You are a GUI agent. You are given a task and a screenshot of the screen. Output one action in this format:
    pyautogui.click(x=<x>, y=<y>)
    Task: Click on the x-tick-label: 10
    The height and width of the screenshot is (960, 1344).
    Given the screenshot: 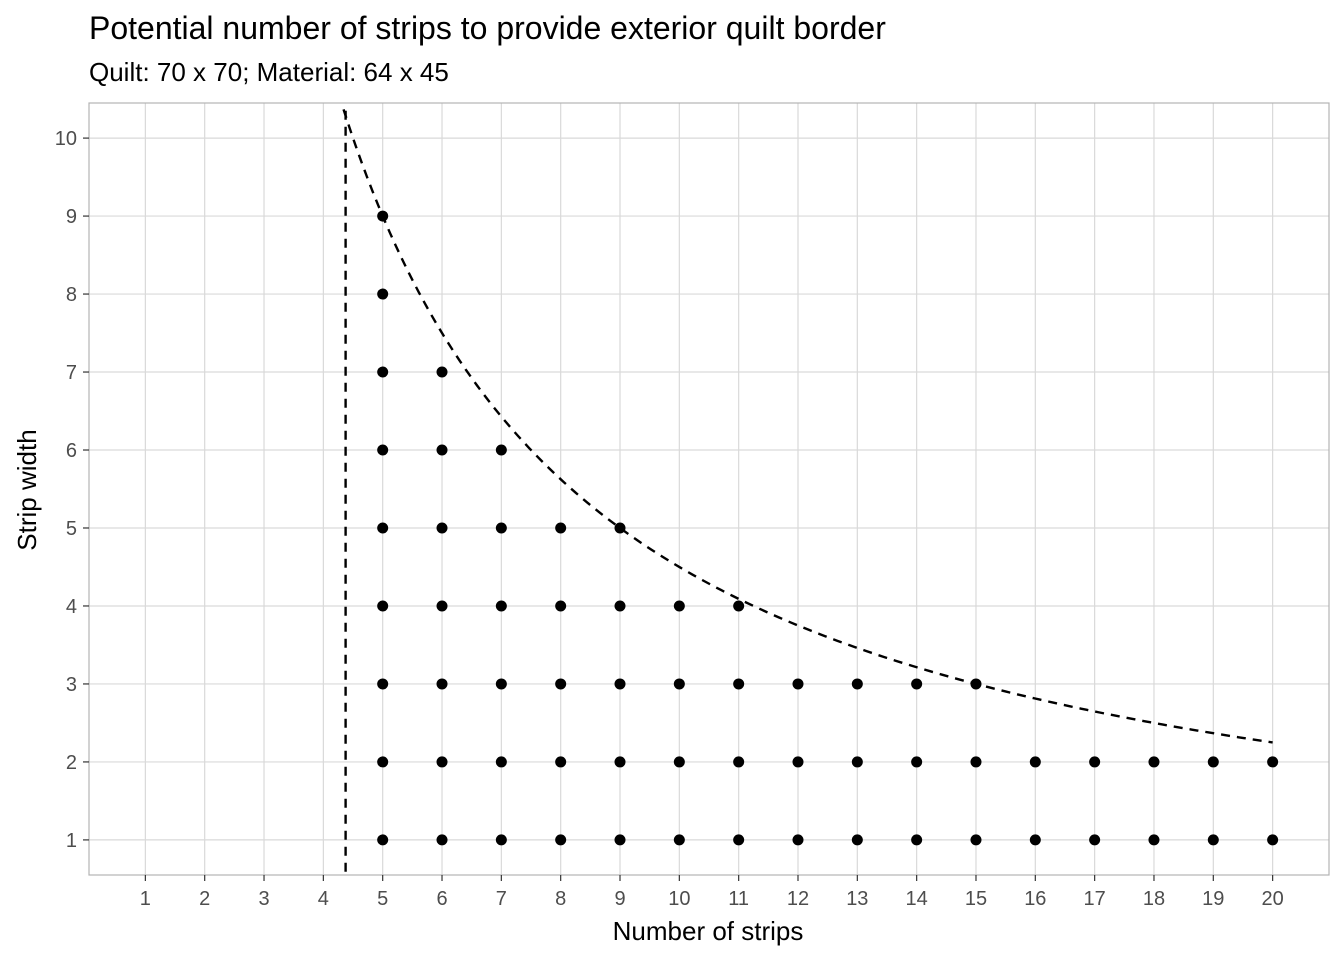 What is the action you would take?
    pyautogui.click(x=679, y=899)
    